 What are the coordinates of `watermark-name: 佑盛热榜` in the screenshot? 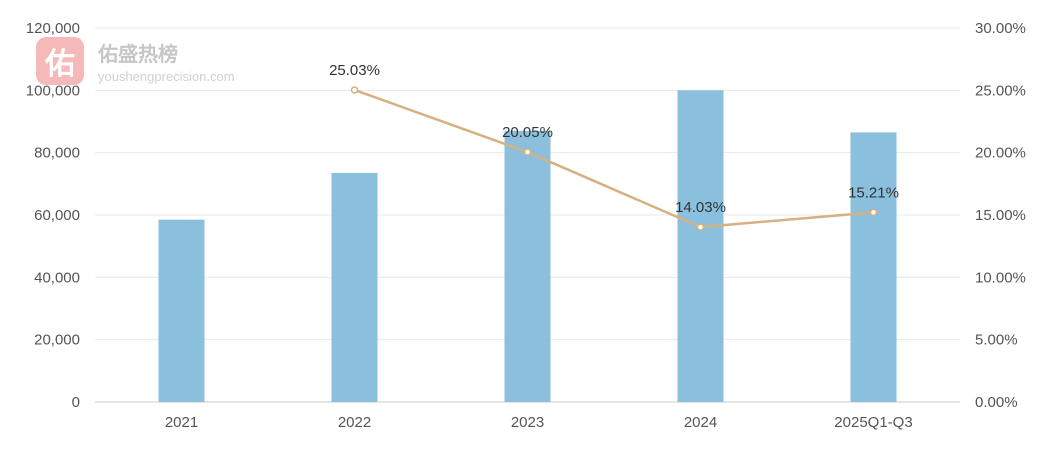 It's located at (138, 54).